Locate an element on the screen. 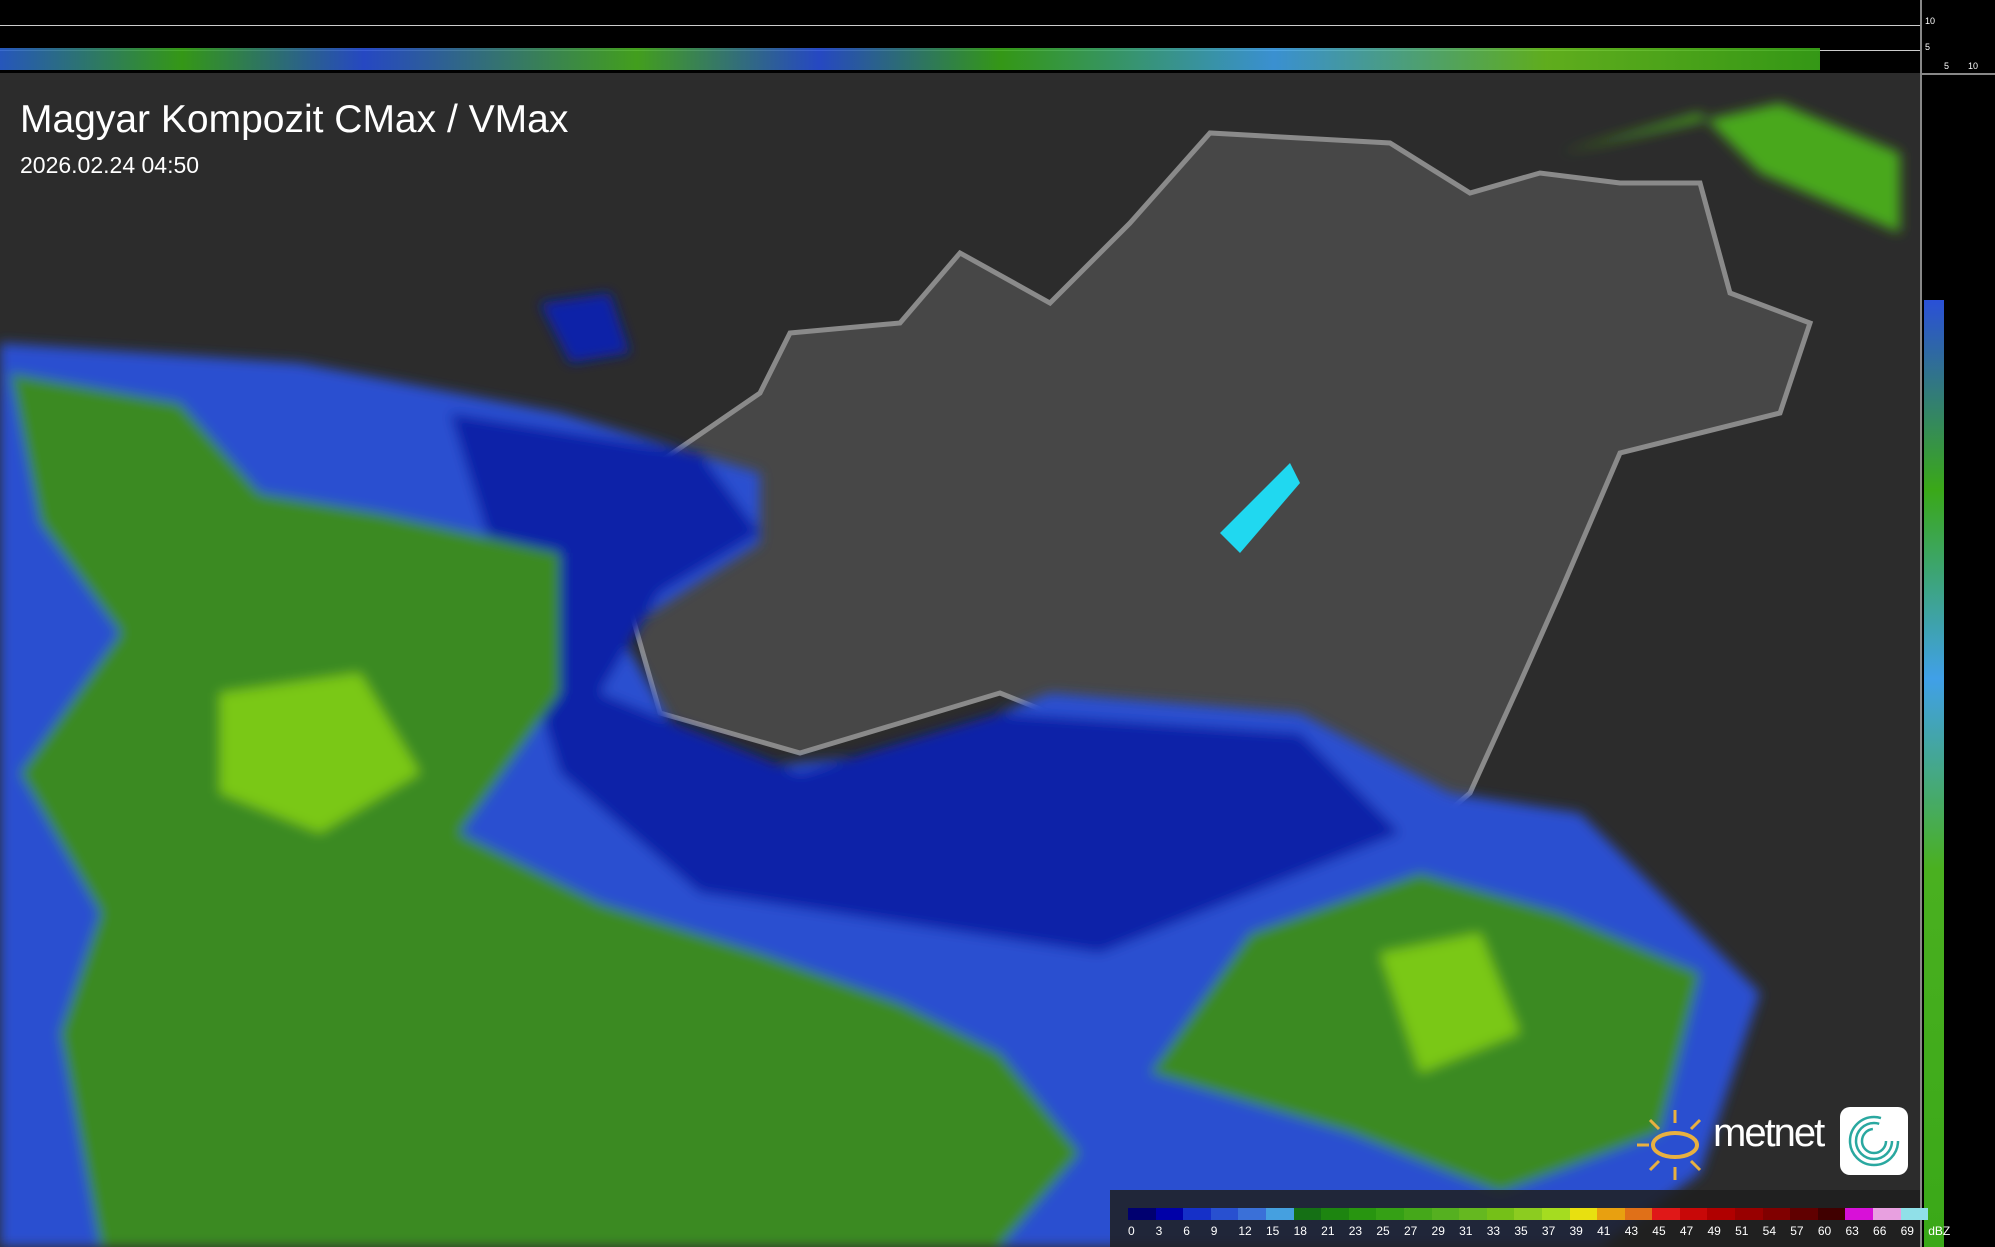  legend-label: 39 is located at coordinates (1576, 1231).